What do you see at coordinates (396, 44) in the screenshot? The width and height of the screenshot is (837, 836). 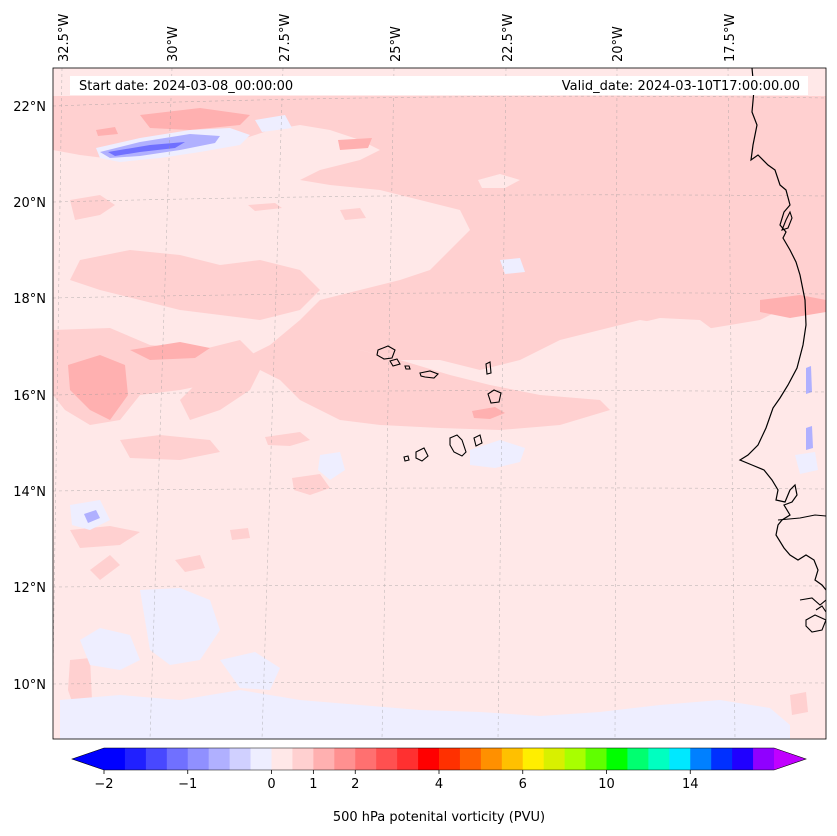 I see `lon-label-25w: 25°W` at bounding box center [396, 44].